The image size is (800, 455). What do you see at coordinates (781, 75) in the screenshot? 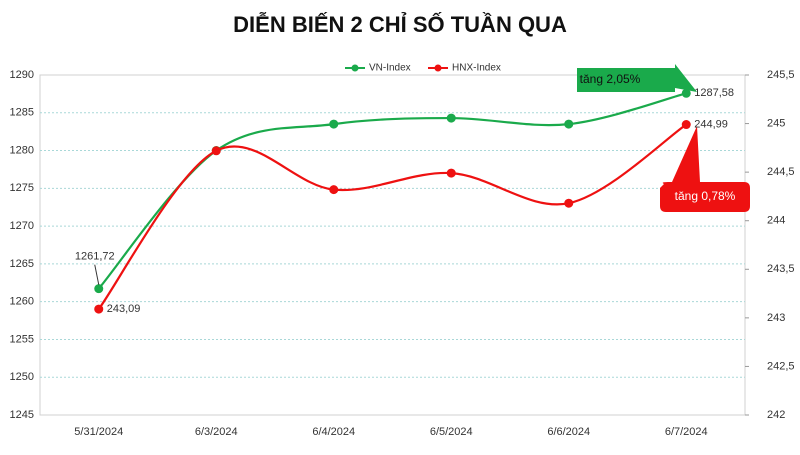
I see `y2-tick-label: 245,5` at bounding box center [781, 75].